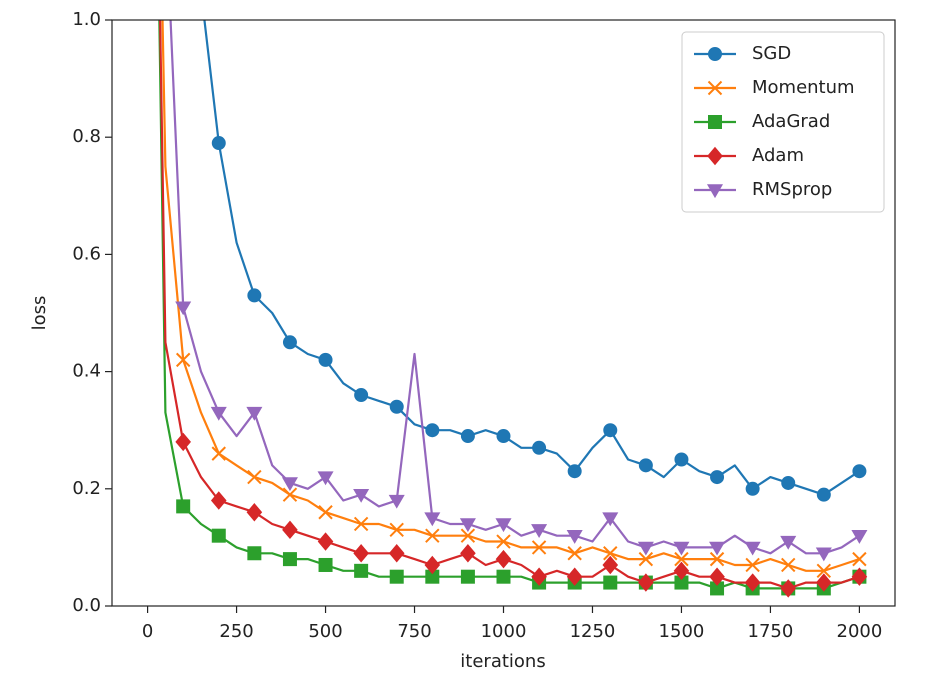 This screenshot has width=940, height=700. Describe the element at coordinates (86, 488) in the screenshot. I see `y-tick-label: 0.2` at that location.